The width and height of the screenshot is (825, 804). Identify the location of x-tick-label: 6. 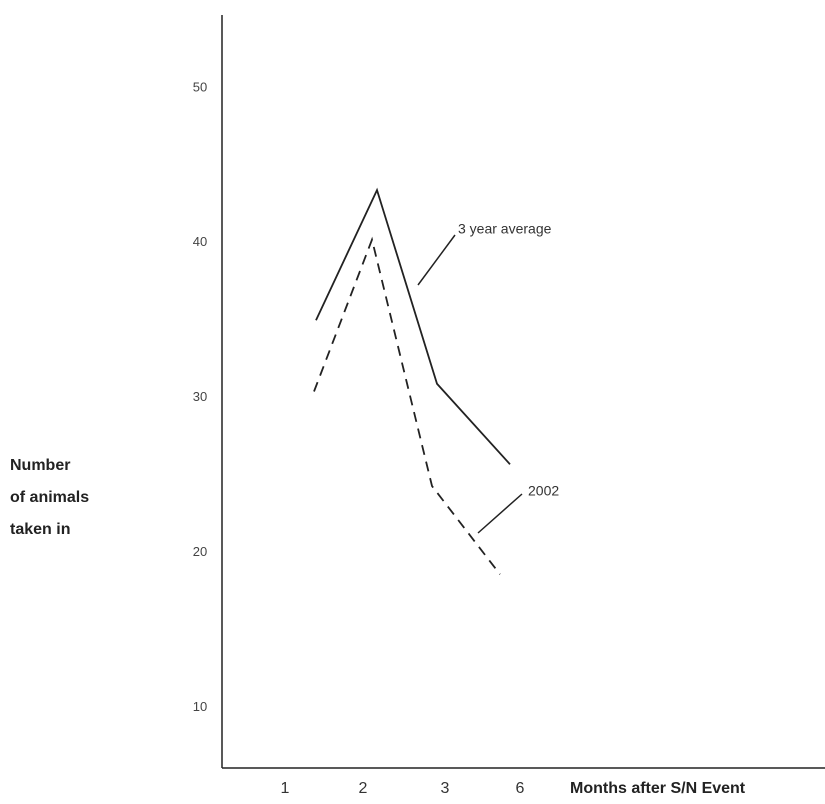
(520, 788).